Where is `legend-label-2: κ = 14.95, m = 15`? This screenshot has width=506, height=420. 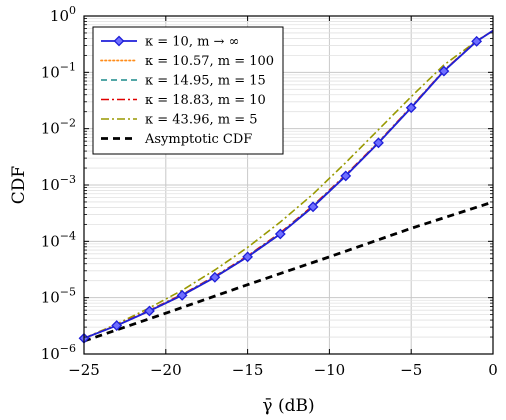
legend-label-2: κ = 14.95, m = 15 is located at coordinates (205, 81).